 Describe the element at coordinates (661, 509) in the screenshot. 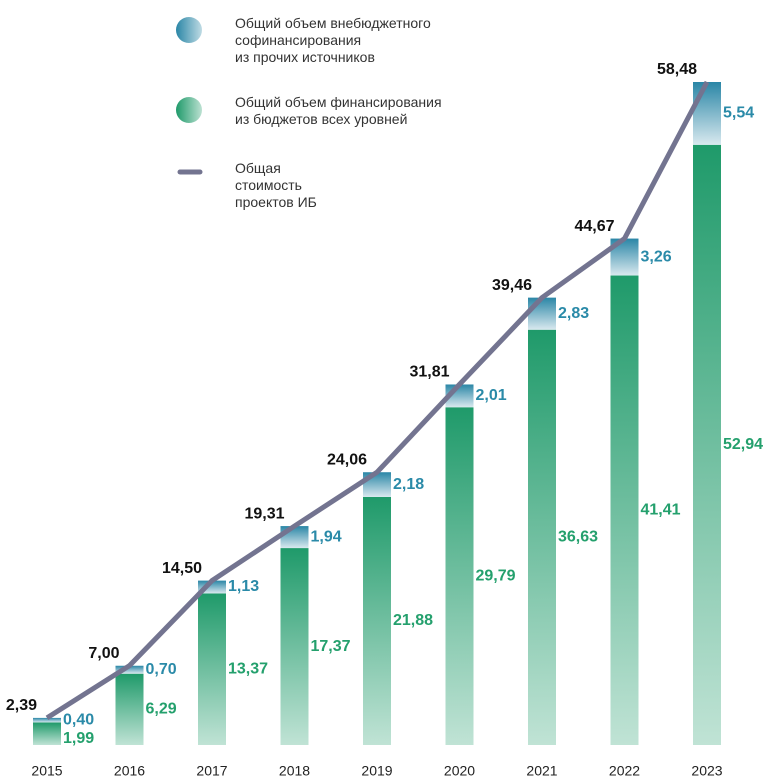

I see `value-label: 41,41` at that location.